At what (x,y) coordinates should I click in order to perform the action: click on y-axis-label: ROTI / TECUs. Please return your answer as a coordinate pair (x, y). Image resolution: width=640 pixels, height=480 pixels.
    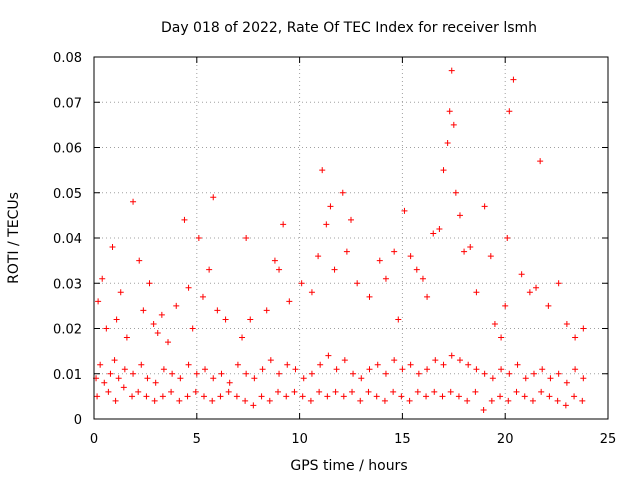
    Looking at the image, I should click on (14, 238).